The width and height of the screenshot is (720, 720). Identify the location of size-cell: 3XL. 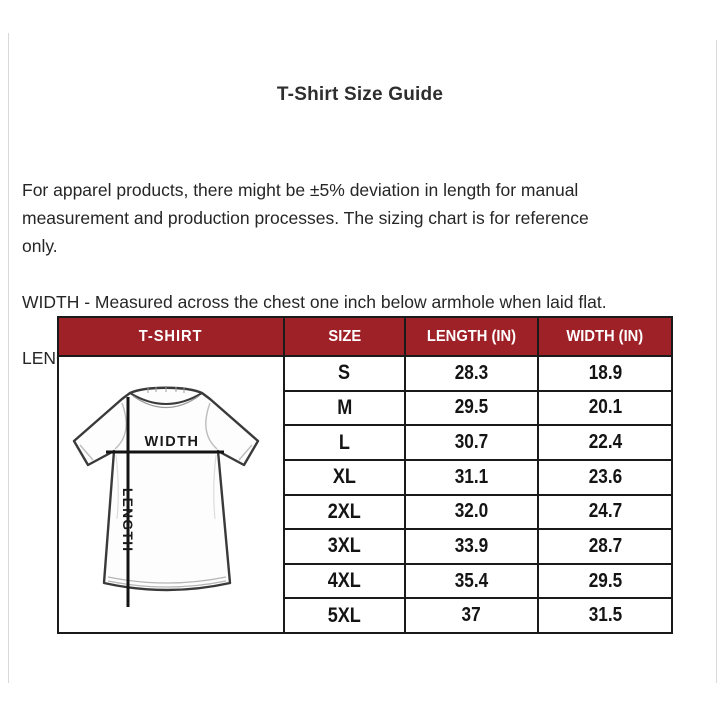
(344, 546).